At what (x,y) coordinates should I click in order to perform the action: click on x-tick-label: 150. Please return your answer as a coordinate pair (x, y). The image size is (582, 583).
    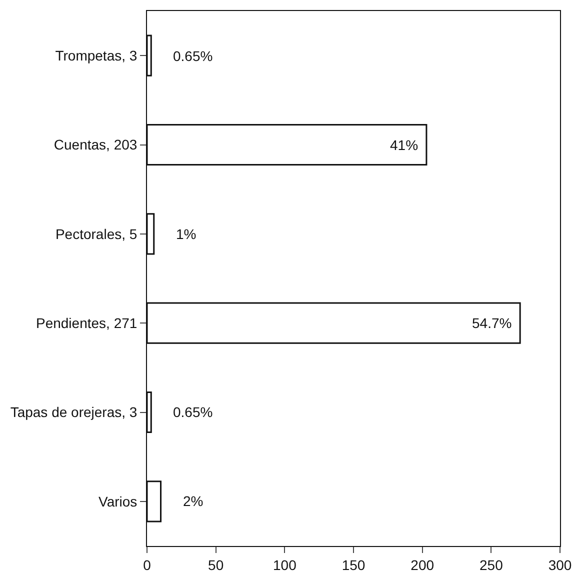
    Looking at the image, I should click on (354, 564).